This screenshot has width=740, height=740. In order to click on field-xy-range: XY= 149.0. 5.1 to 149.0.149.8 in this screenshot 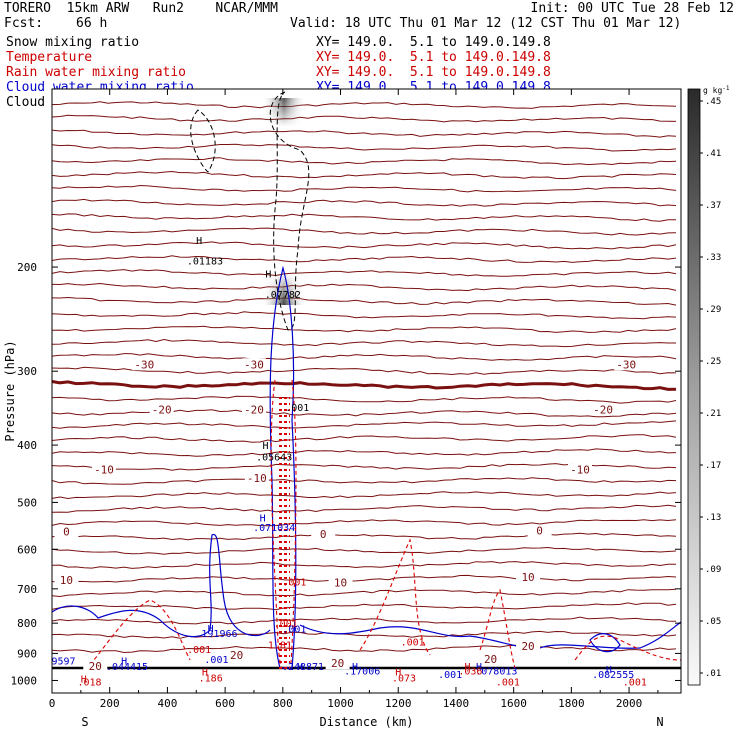, I will do `click(433, 57)`.